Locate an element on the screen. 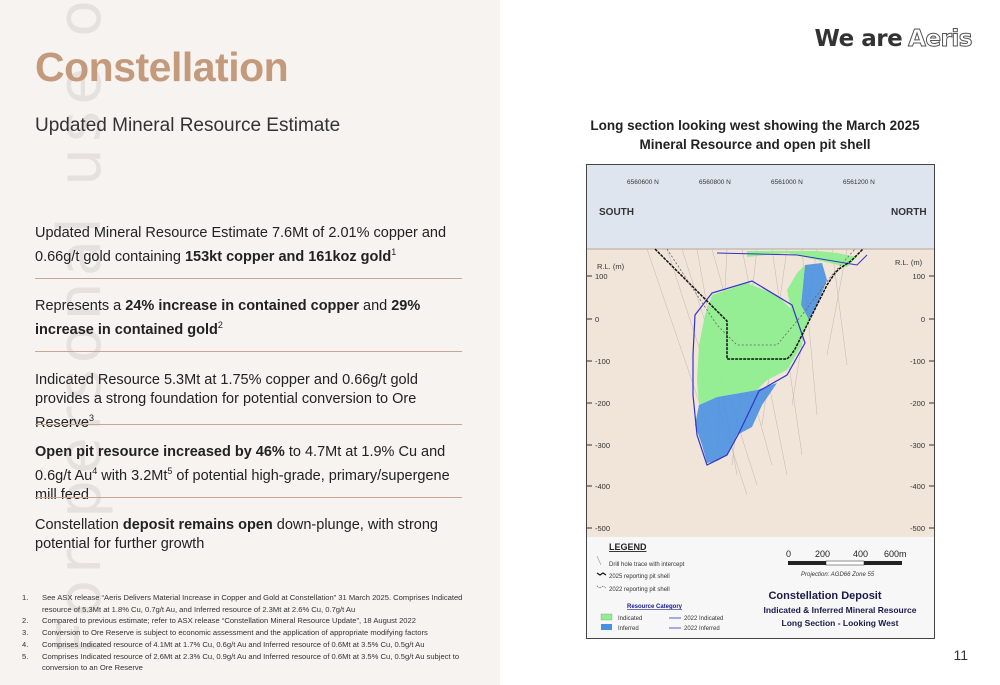 This screenshot has height=685, width=1000. page-subtitle: Updated Mineral Resource Estimate is located at coordinates (188, 125).